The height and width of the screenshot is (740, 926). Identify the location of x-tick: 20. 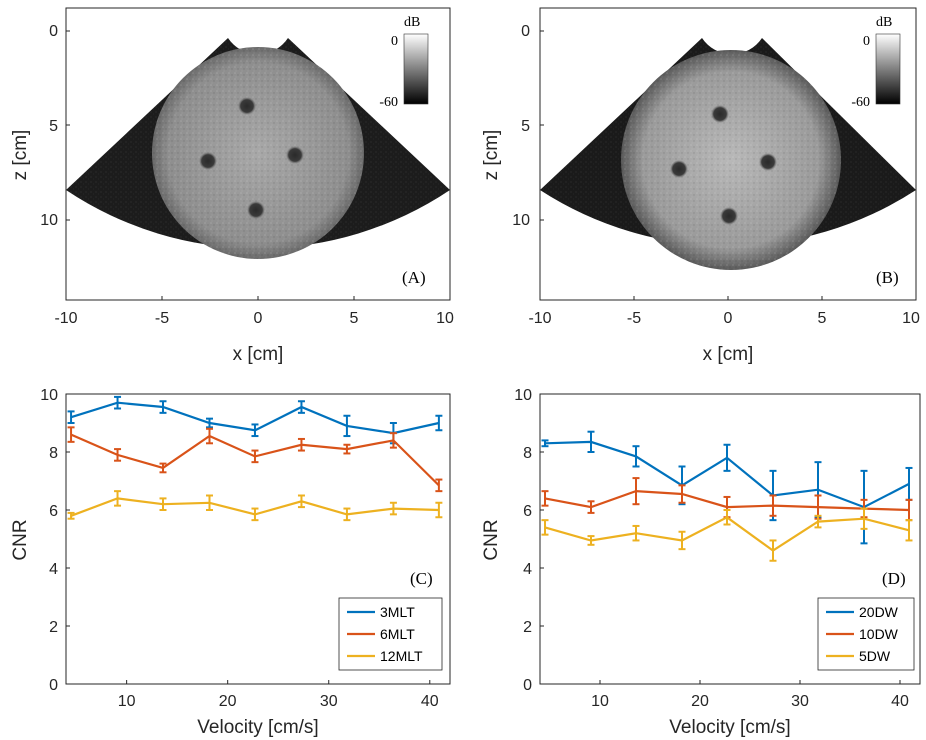
(228, 701).